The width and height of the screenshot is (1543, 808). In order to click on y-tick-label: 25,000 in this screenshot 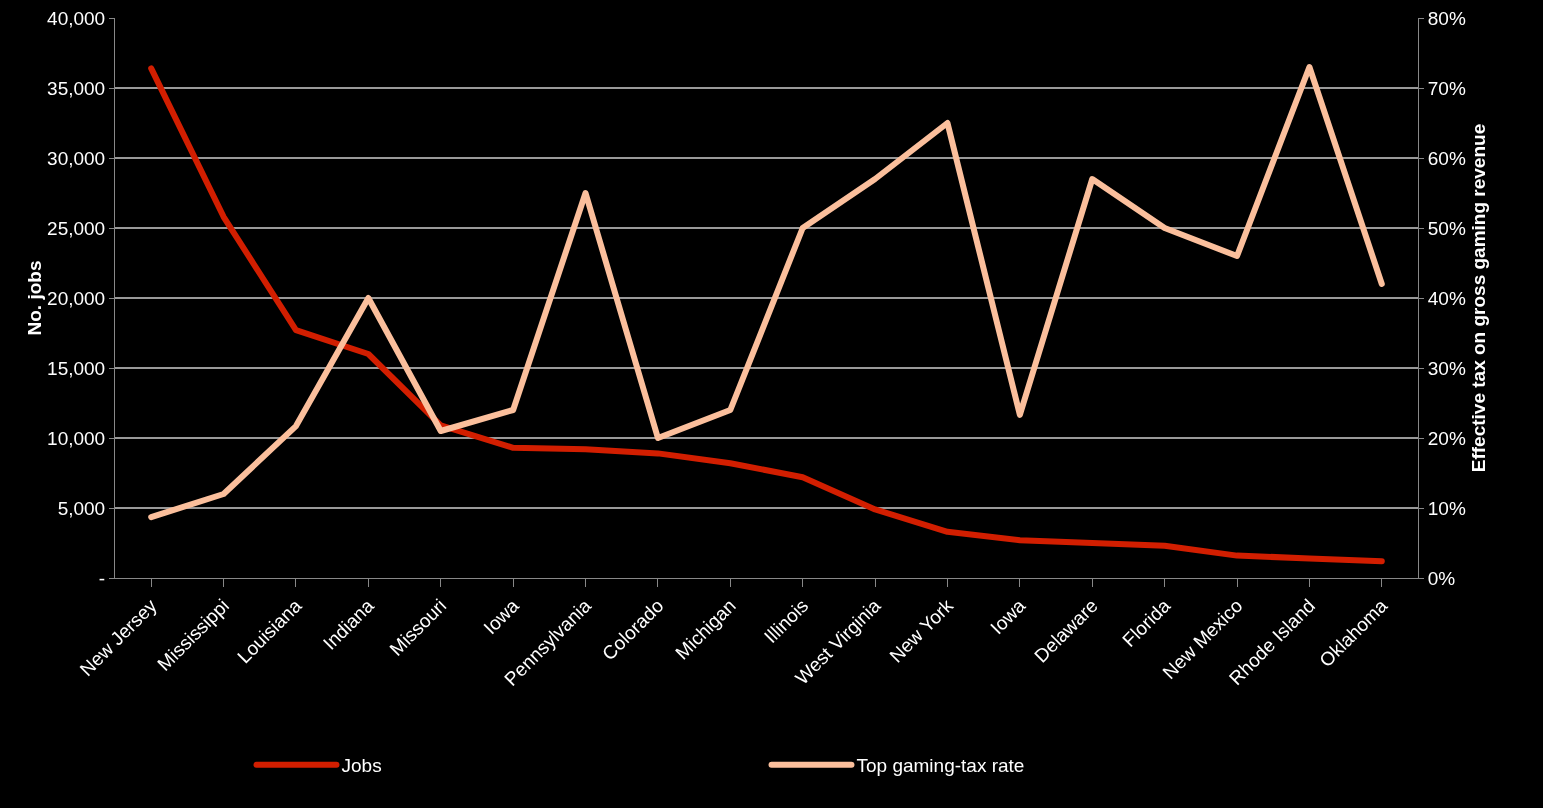, I will do `click(76, 228)`.